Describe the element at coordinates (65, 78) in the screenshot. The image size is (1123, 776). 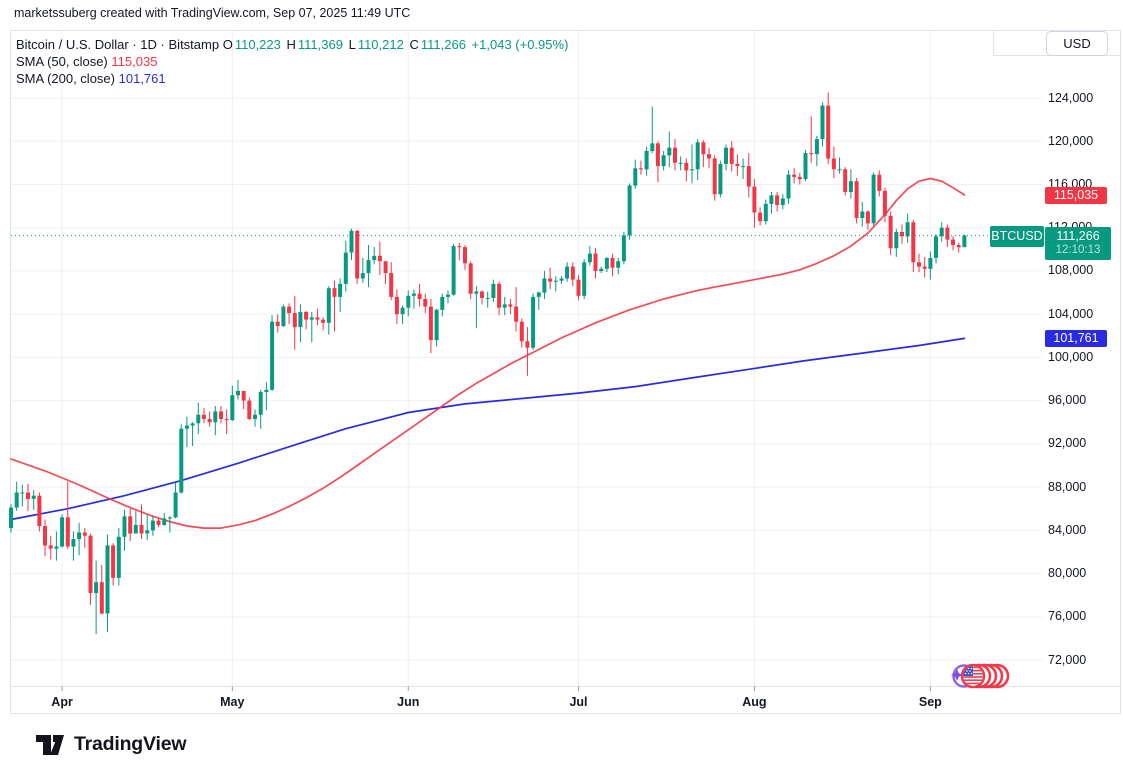
I see `sma200-label: SMA (200, close)` at that location.